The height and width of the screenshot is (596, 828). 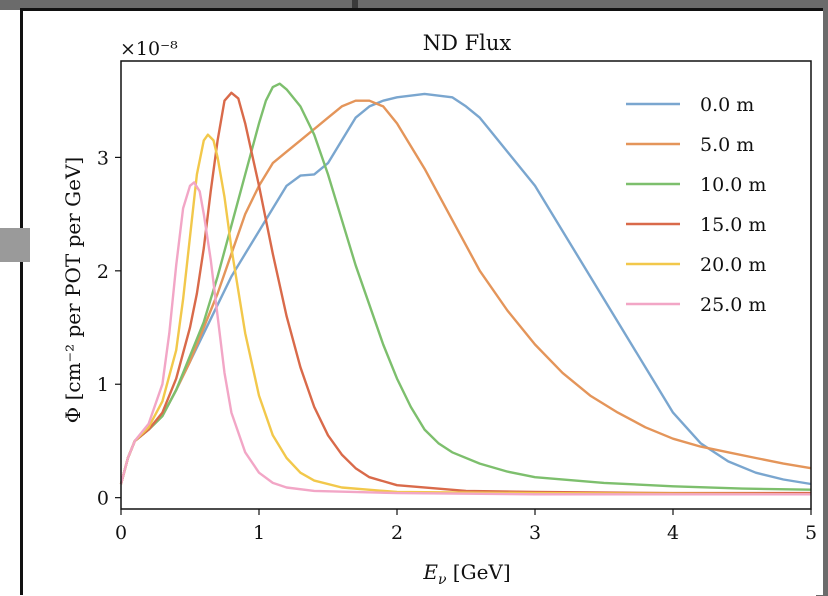 What do you see at coordinates (103, 499) in the screenshot?
I see `y-tick-label-0: 0` at bounding box center [103, 499].